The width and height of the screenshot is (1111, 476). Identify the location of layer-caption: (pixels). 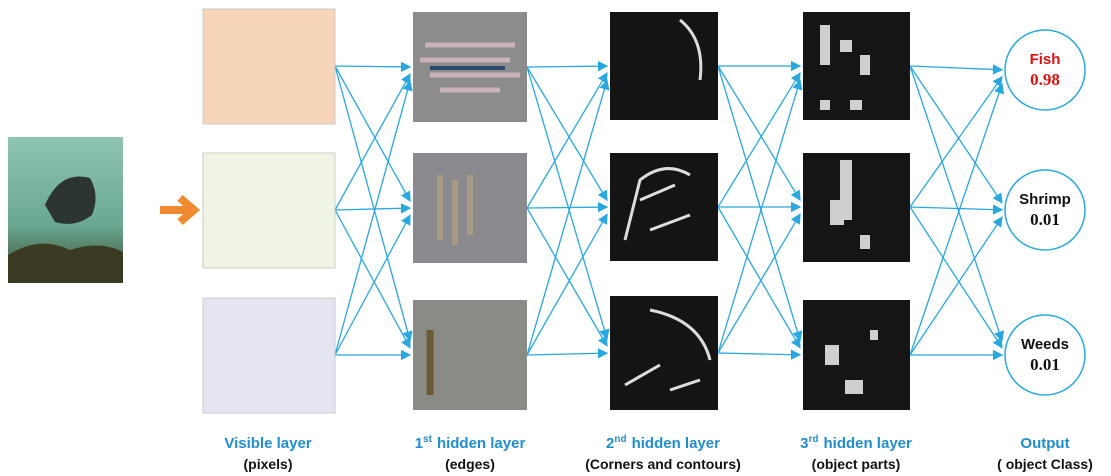
(267, 464).